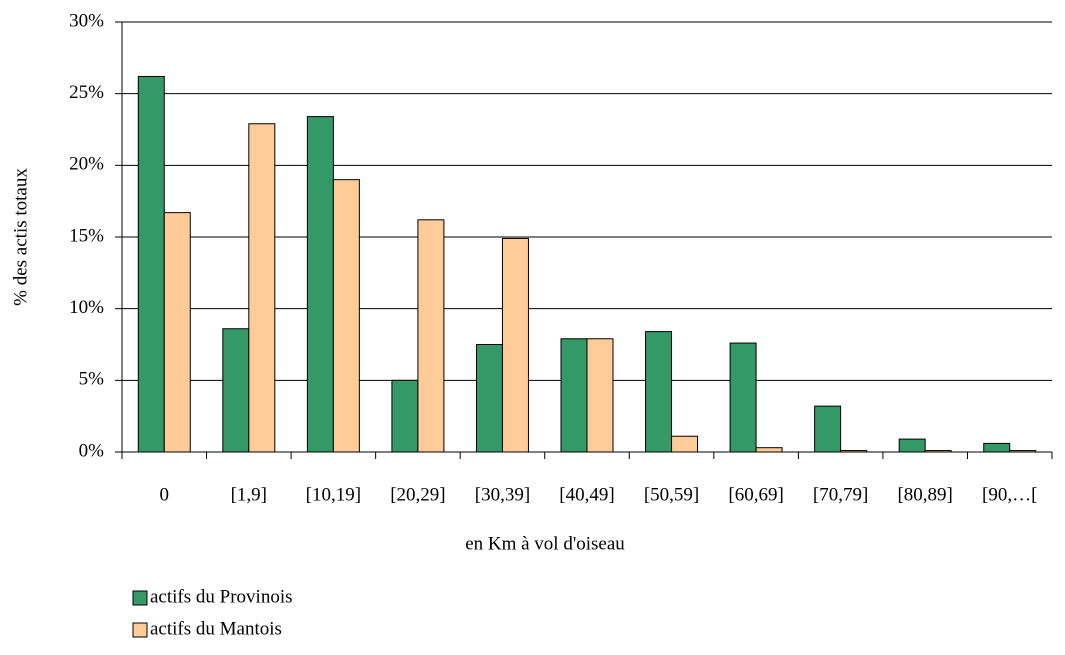 Image resolution: width=1065 pixels, height=655 pixels. I want to click on x-tick-label: [1,9], so click(249, 494).